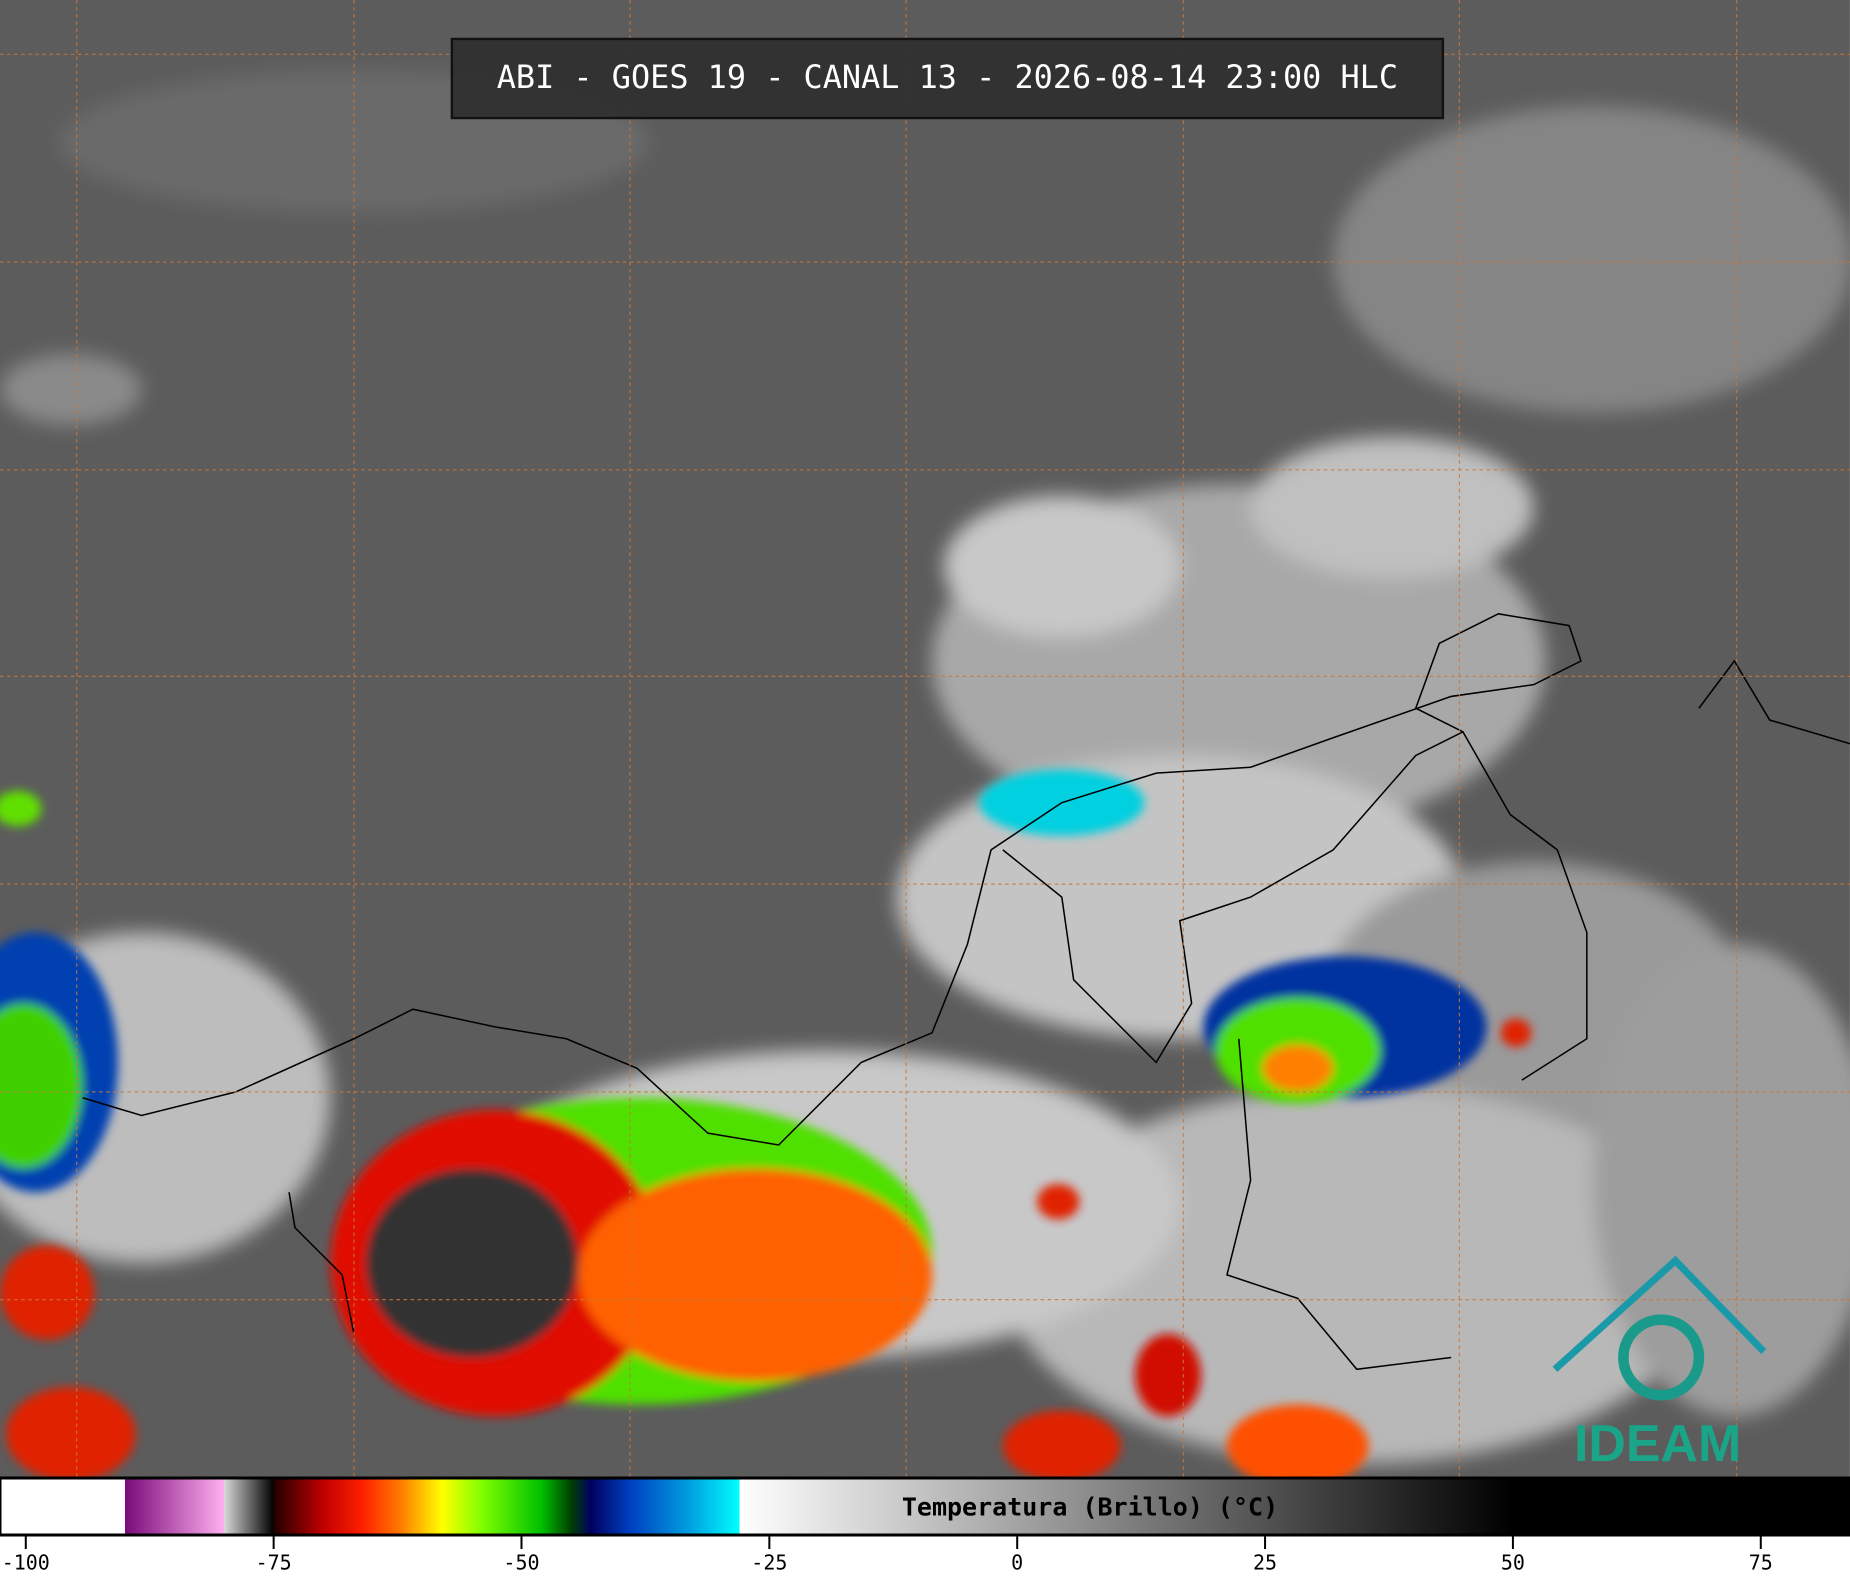 The width and height of the screenshot is (1850, 1577). What do you see at coordinates (1661, 1357) in the screenshot?
I see `logo-swirl` at bounding box center [1661, 1357].